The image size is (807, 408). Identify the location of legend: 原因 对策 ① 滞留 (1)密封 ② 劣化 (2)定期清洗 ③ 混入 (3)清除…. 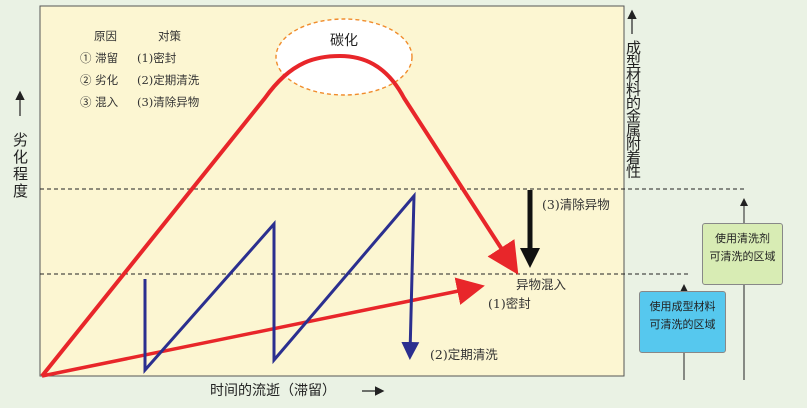
(140, 69).